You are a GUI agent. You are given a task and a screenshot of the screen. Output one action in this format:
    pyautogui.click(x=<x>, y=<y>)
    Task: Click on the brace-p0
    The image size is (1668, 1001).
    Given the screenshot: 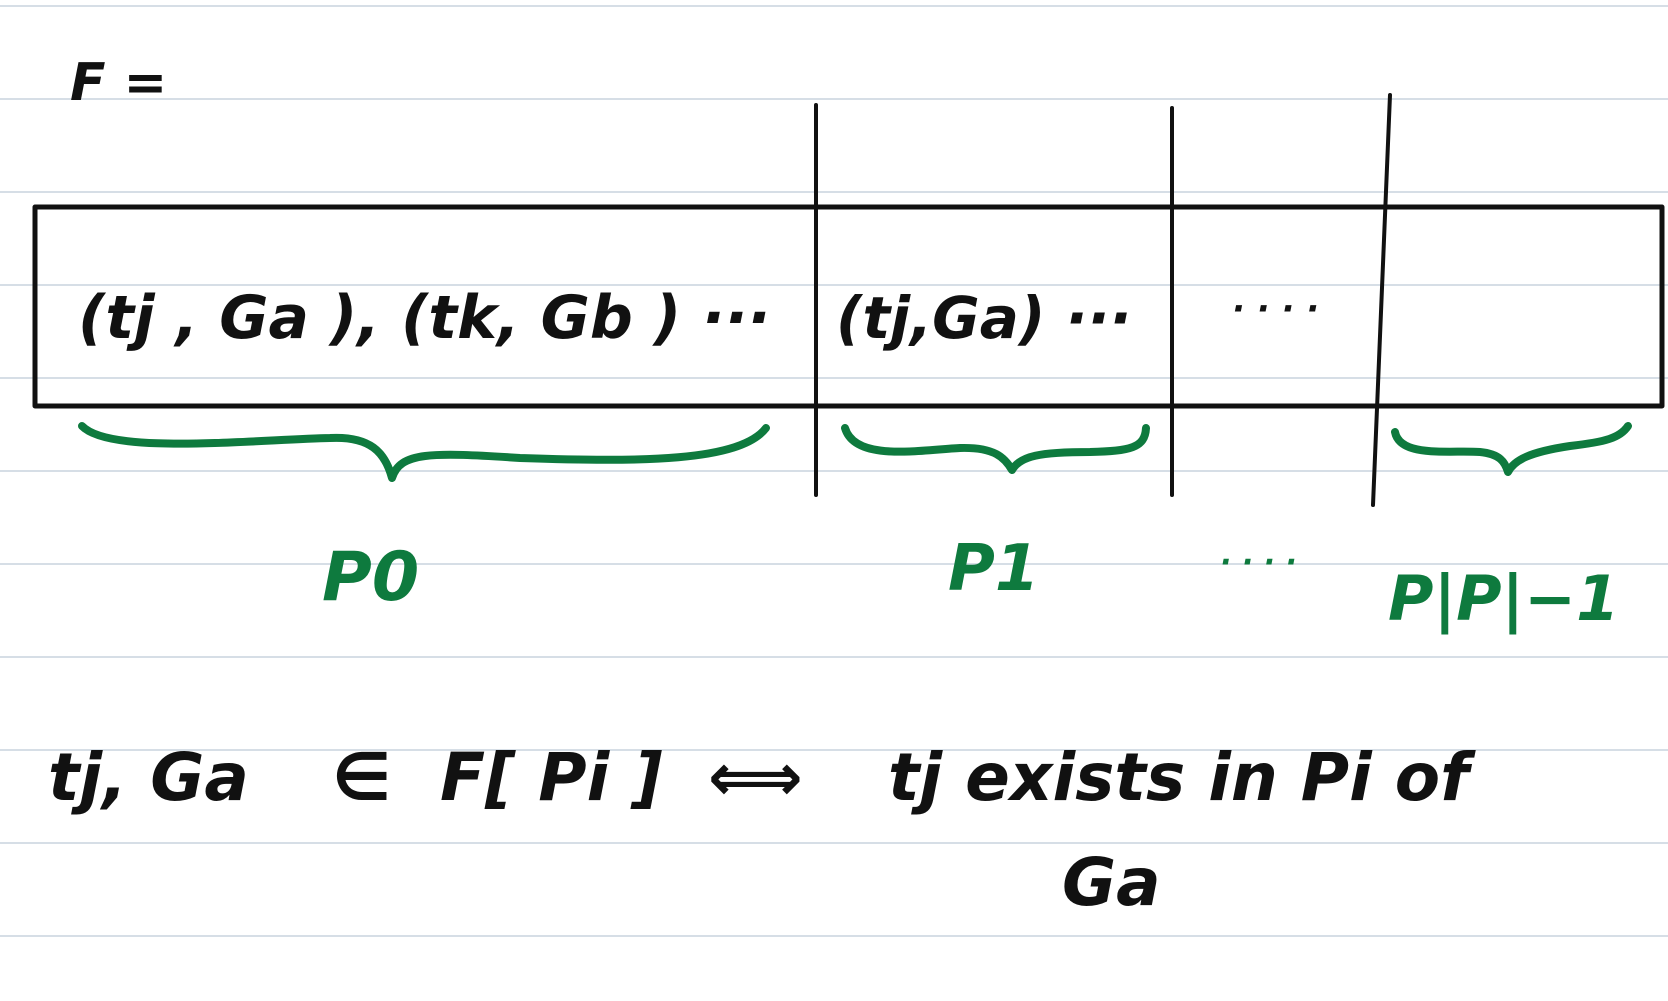 What is the action you would take?
    pyautogui.click(x=424, y=452)
    